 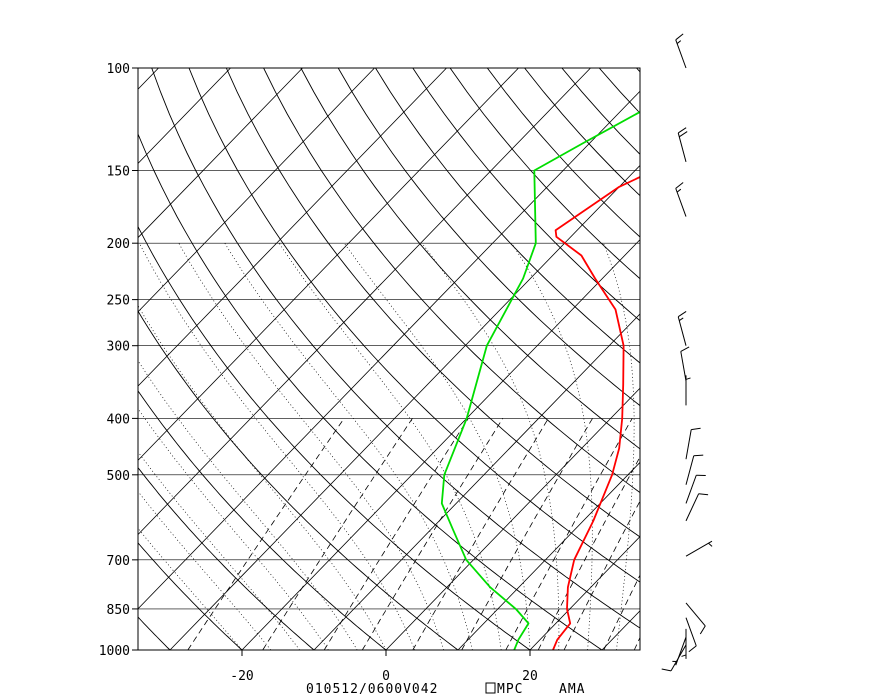 I want to click on logo-box-icon, so click(x=490, y=688).